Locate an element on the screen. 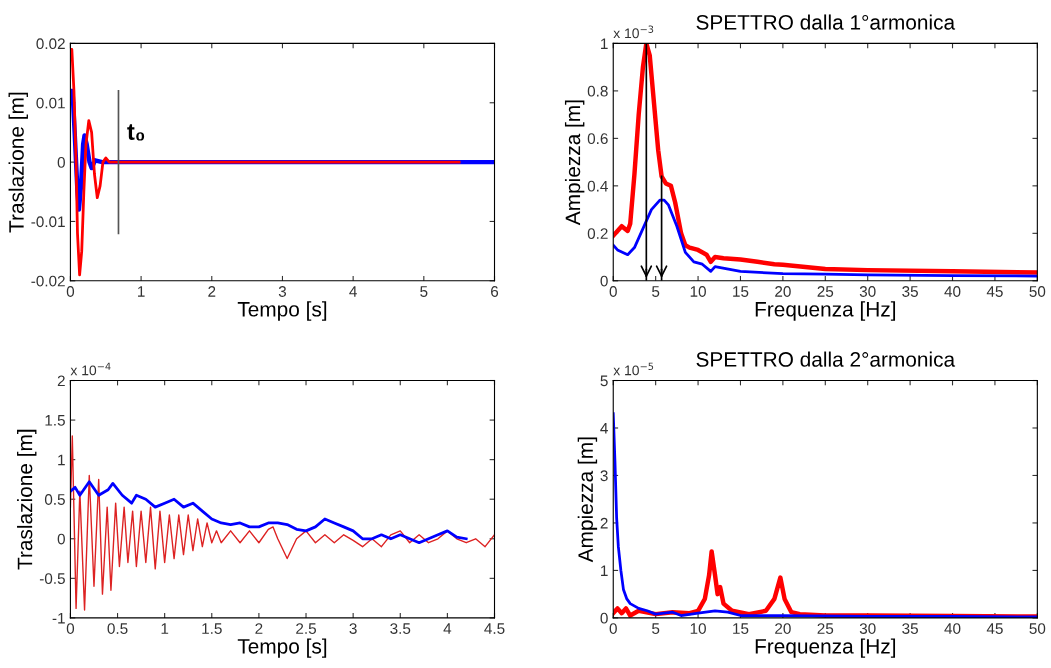 Image resolution: width=1051 pixels, height=668 pixels. x-tick-label: 1.5 is located at coordinates (212, 628).